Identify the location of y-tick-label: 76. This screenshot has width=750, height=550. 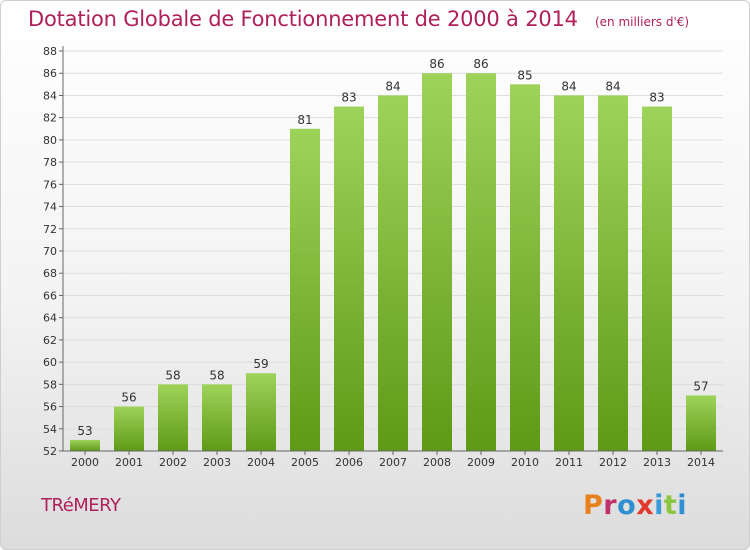
(50, 184).